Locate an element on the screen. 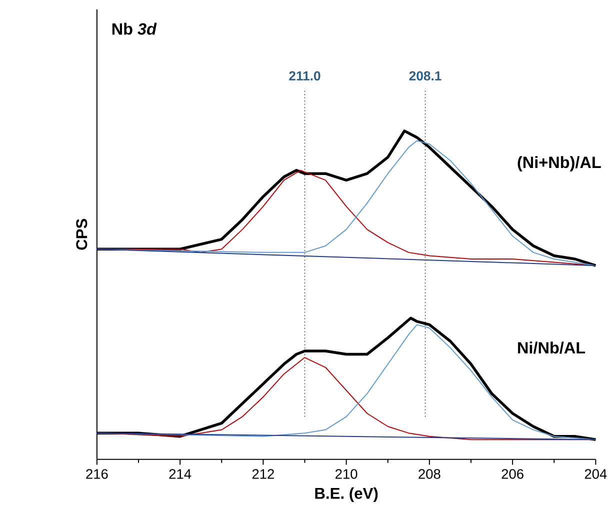  x-tick-label: 210 is located at coordinates (347, 473).